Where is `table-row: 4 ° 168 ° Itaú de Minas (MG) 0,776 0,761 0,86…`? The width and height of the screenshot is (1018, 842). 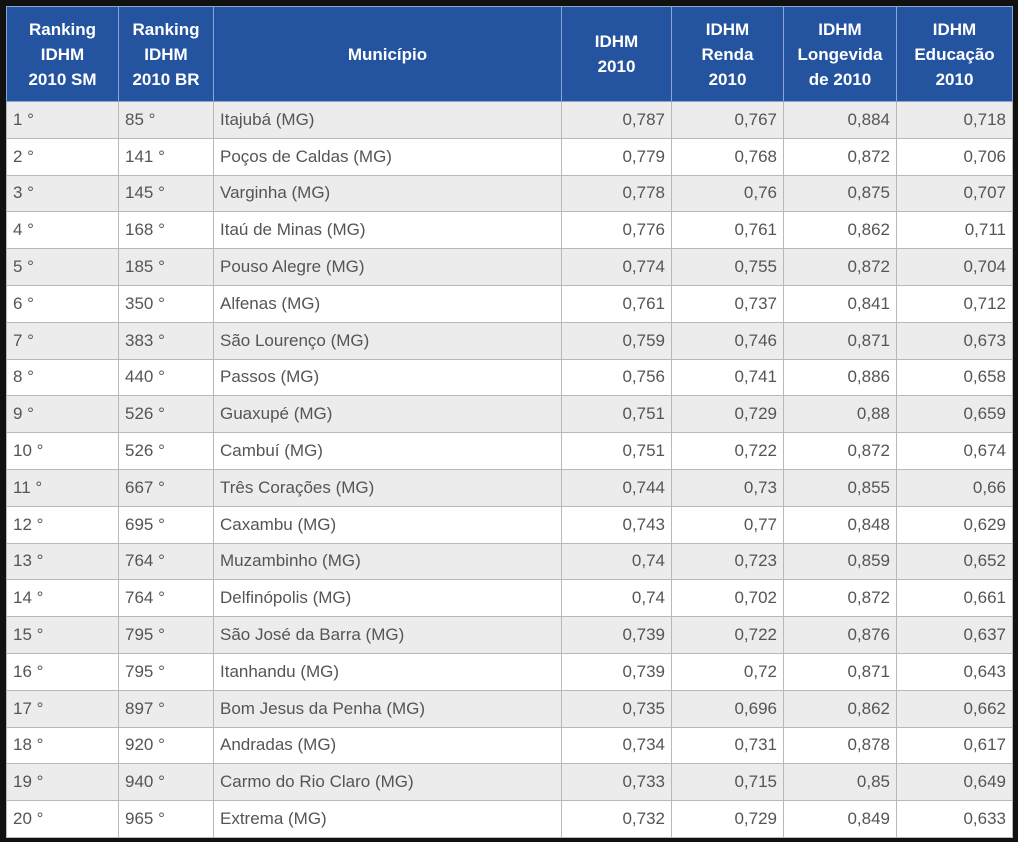
table-row: 4 ° 168 ° Itaú de Minas (MG) 0,776 0,761 0,86… is located at coordinates (509, 230).